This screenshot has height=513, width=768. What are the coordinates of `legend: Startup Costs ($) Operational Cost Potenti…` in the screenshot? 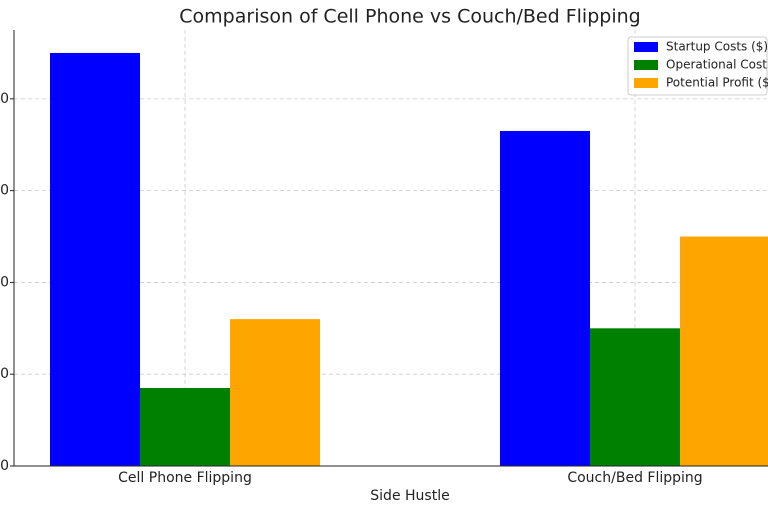 It's located at (697, 66).